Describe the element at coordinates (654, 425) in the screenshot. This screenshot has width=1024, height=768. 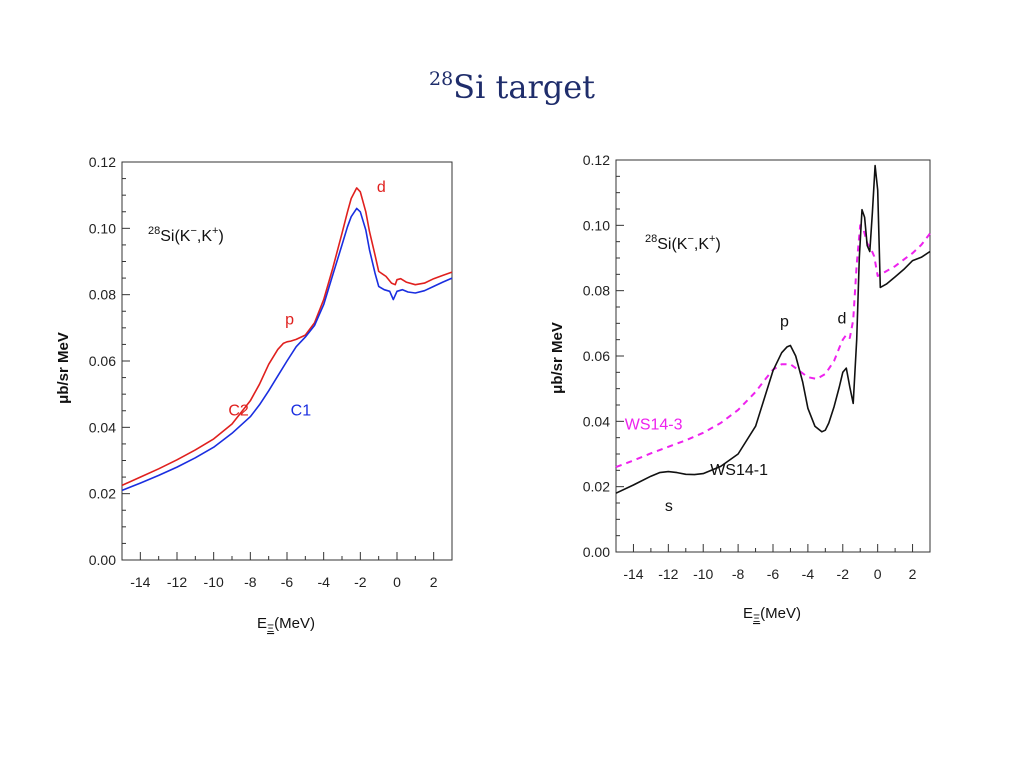
I see `right-annotation-ws14-3: WS14-3` at that location.